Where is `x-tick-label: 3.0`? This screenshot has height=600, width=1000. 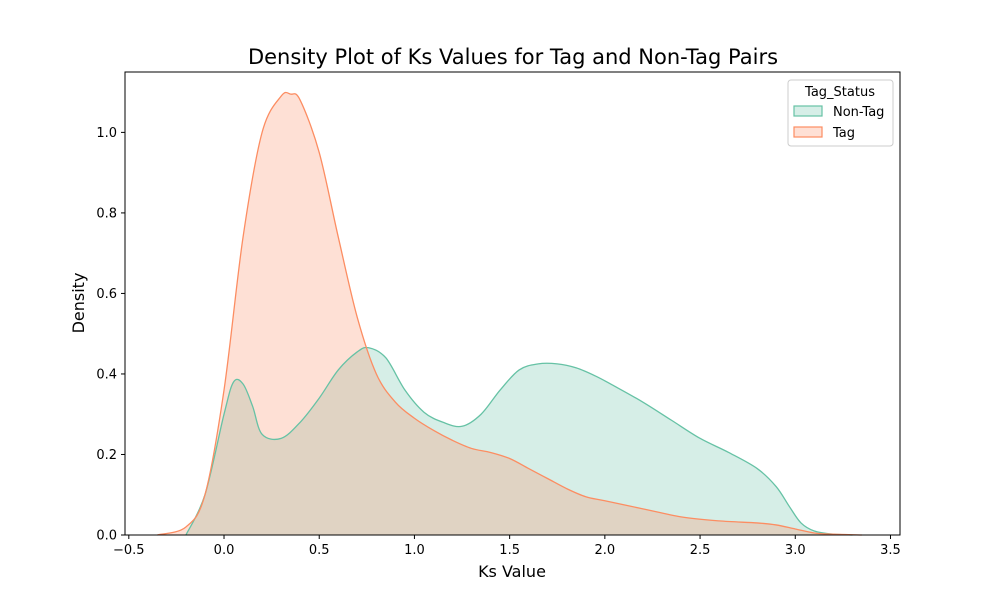
x-tick-label: 3.0 is located at coordinates (795, 550).